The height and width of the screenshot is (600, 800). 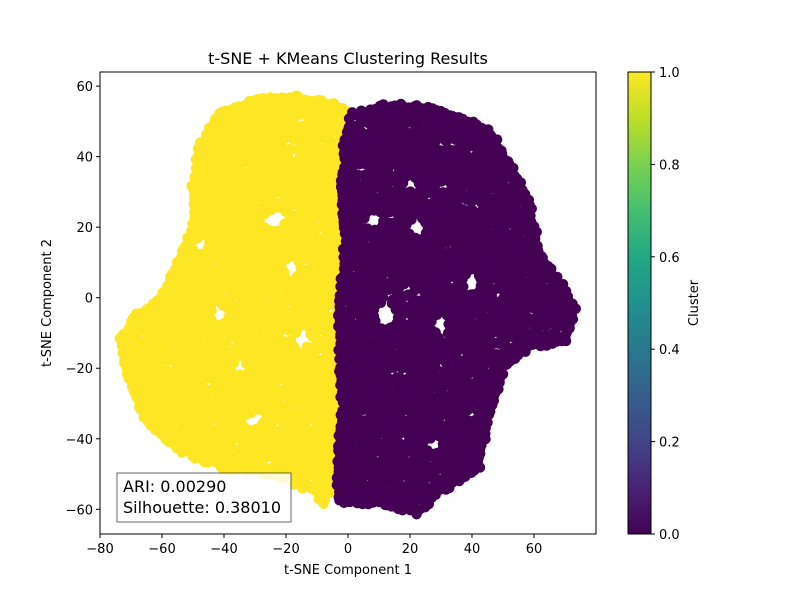 I want to click on colorbar: 0.0 0.2 0.4 0.6 0.8 1.0 Cluster, so click(x=664, y=304).